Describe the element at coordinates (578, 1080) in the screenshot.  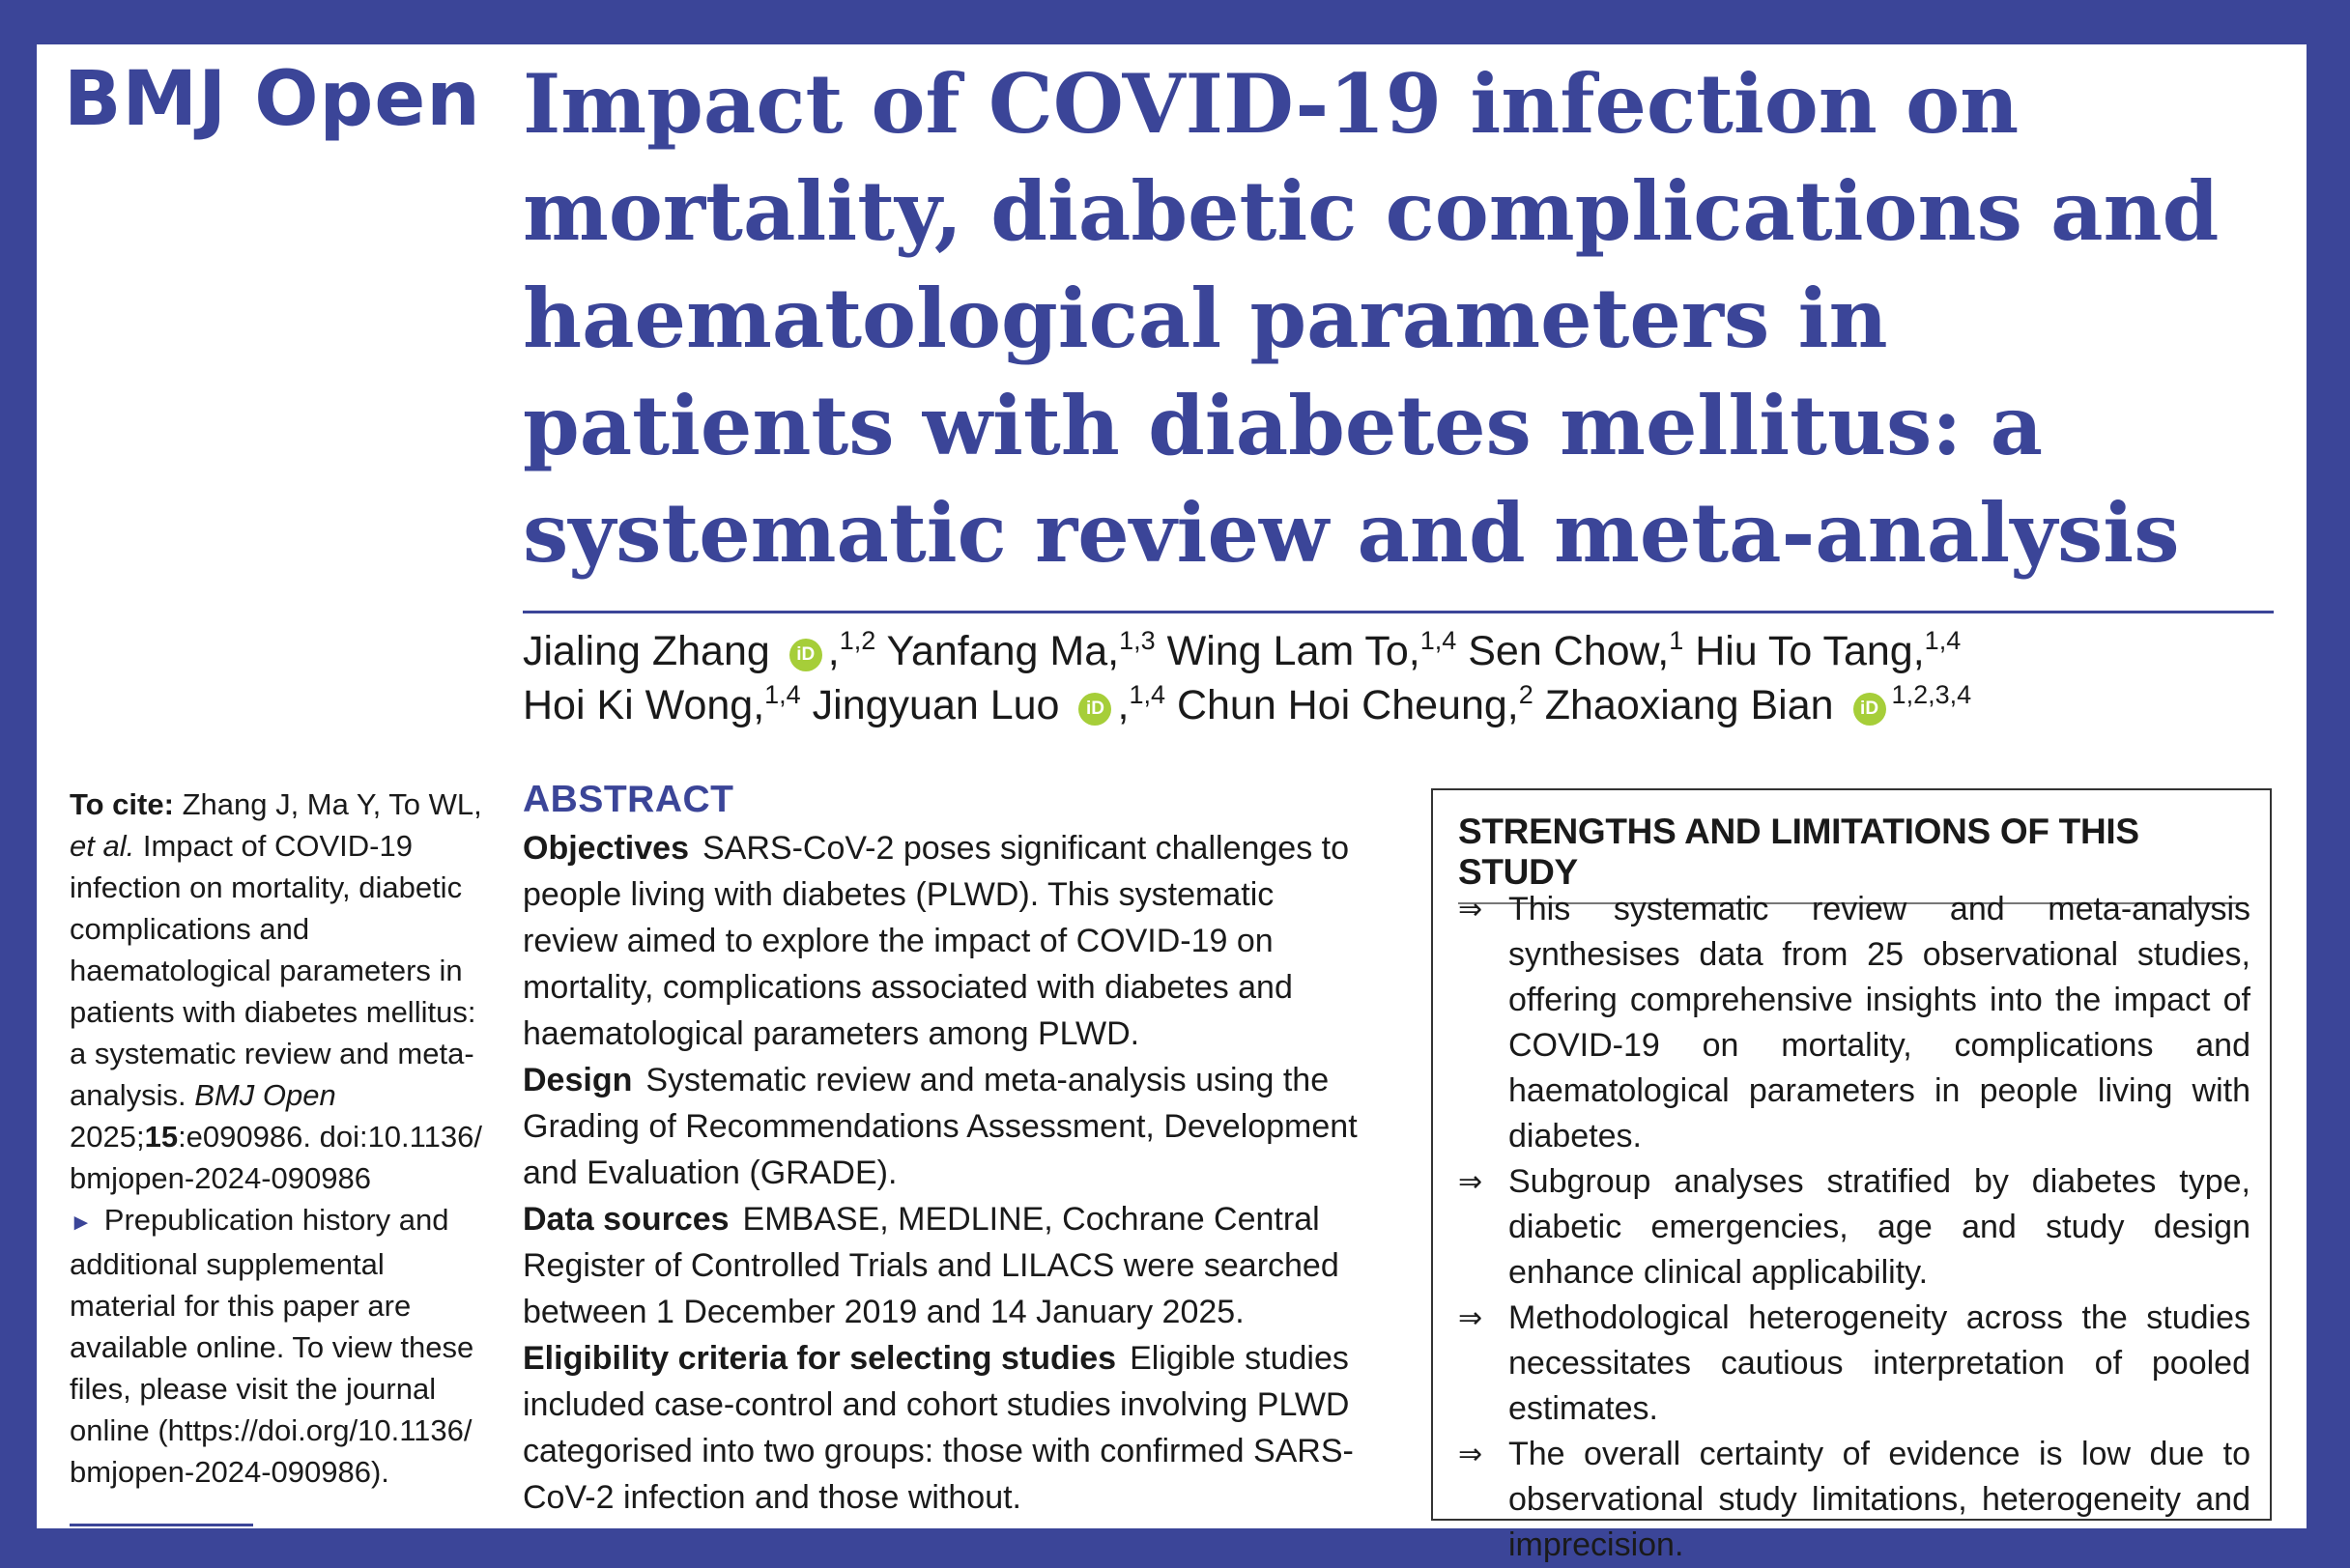
I see `abstract-section-label: Design` at that location.